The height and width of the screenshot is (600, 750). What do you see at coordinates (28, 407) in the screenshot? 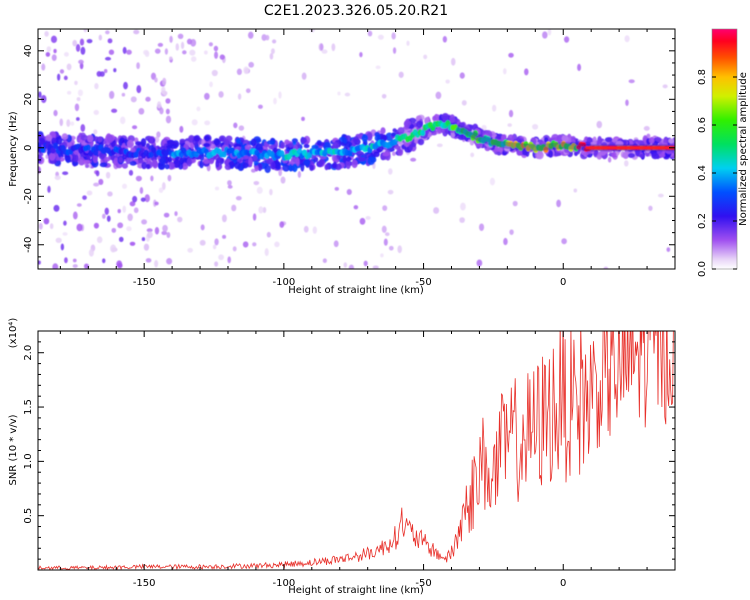
I see `y-tick-label: 1.5` at bounding box center [28, 407].